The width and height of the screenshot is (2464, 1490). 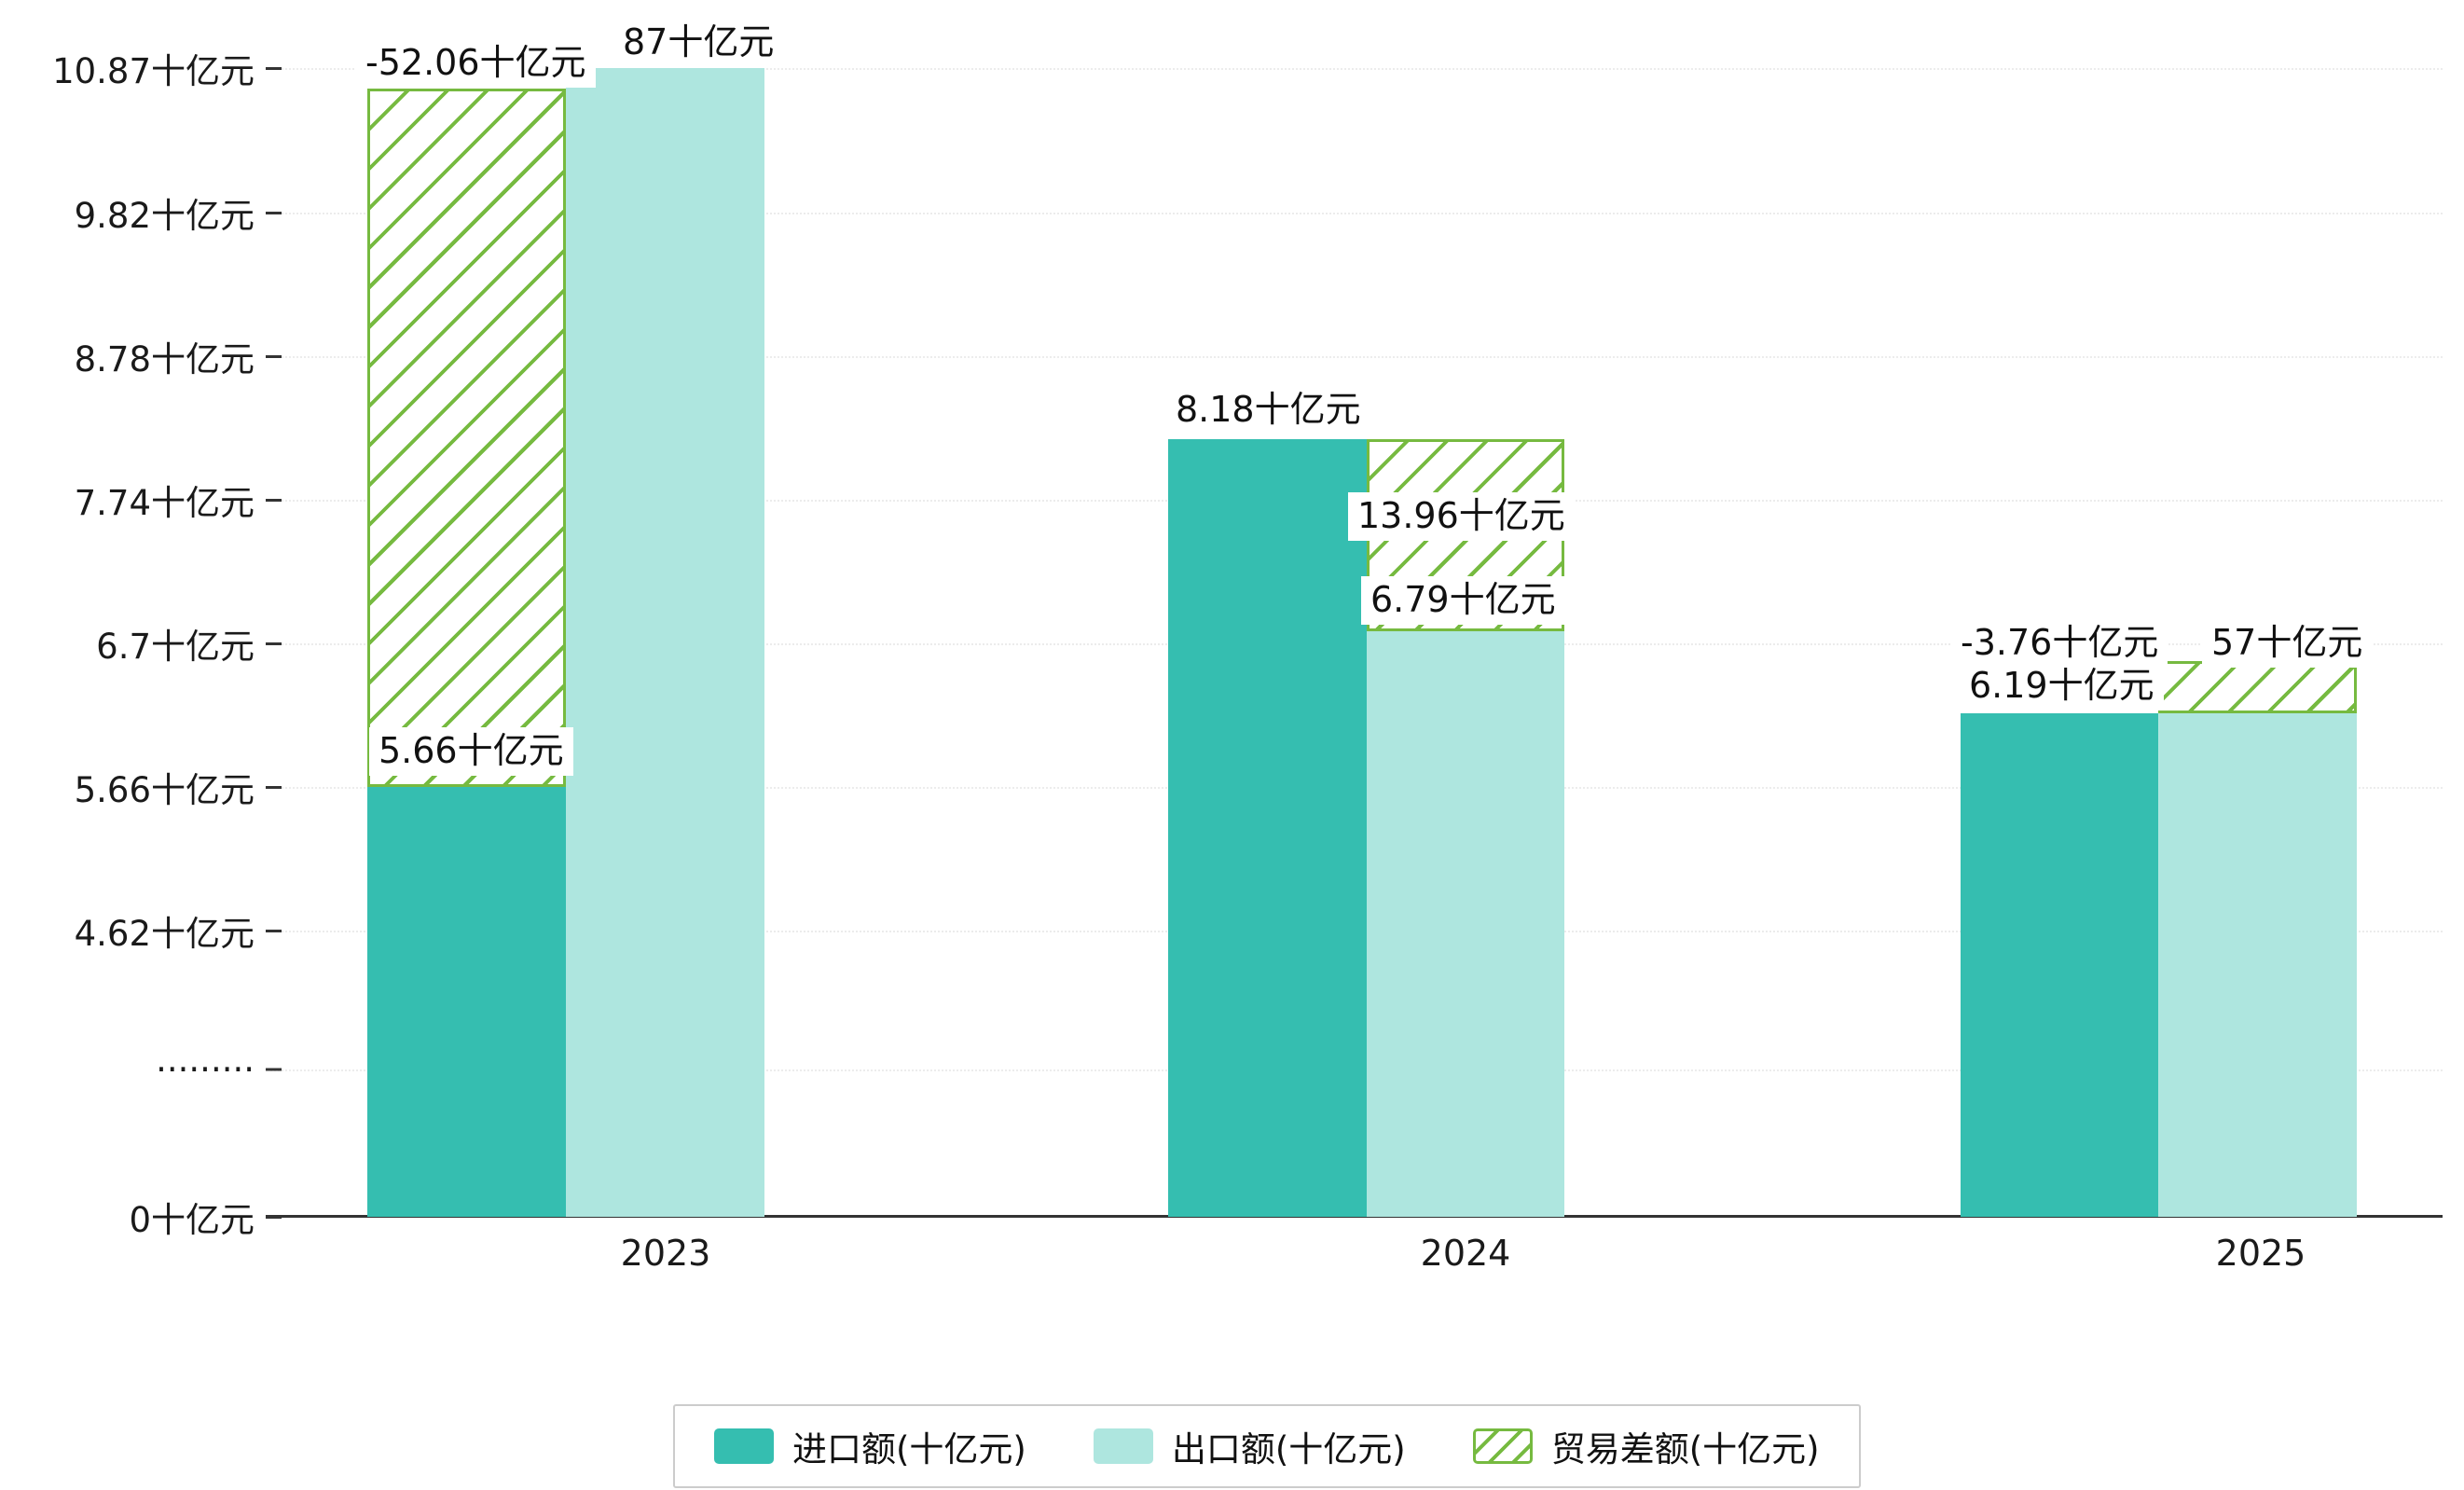 What do you see at coordinates (164, 934) in the screenshot?
I see `y-tick-label: 4.62十亿元` at bounding box center [164, 934].